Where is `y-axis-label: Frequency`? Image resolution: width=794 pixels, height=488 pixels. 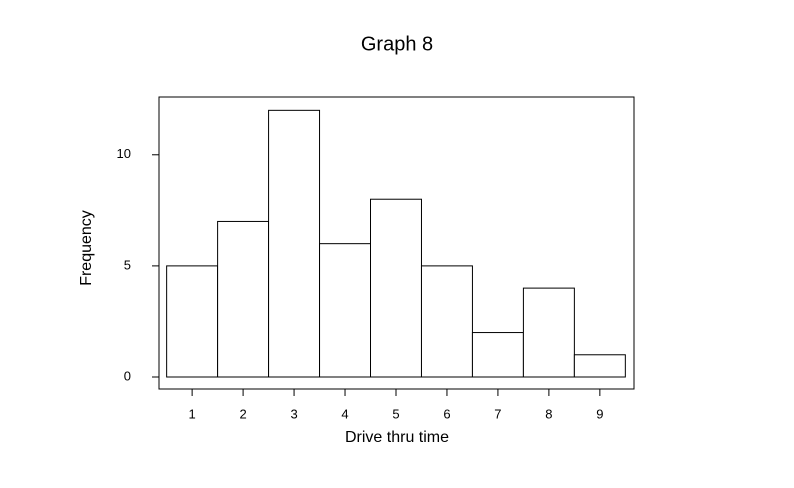
y-axis-label: Frequency is located at coordinates (86, 248).